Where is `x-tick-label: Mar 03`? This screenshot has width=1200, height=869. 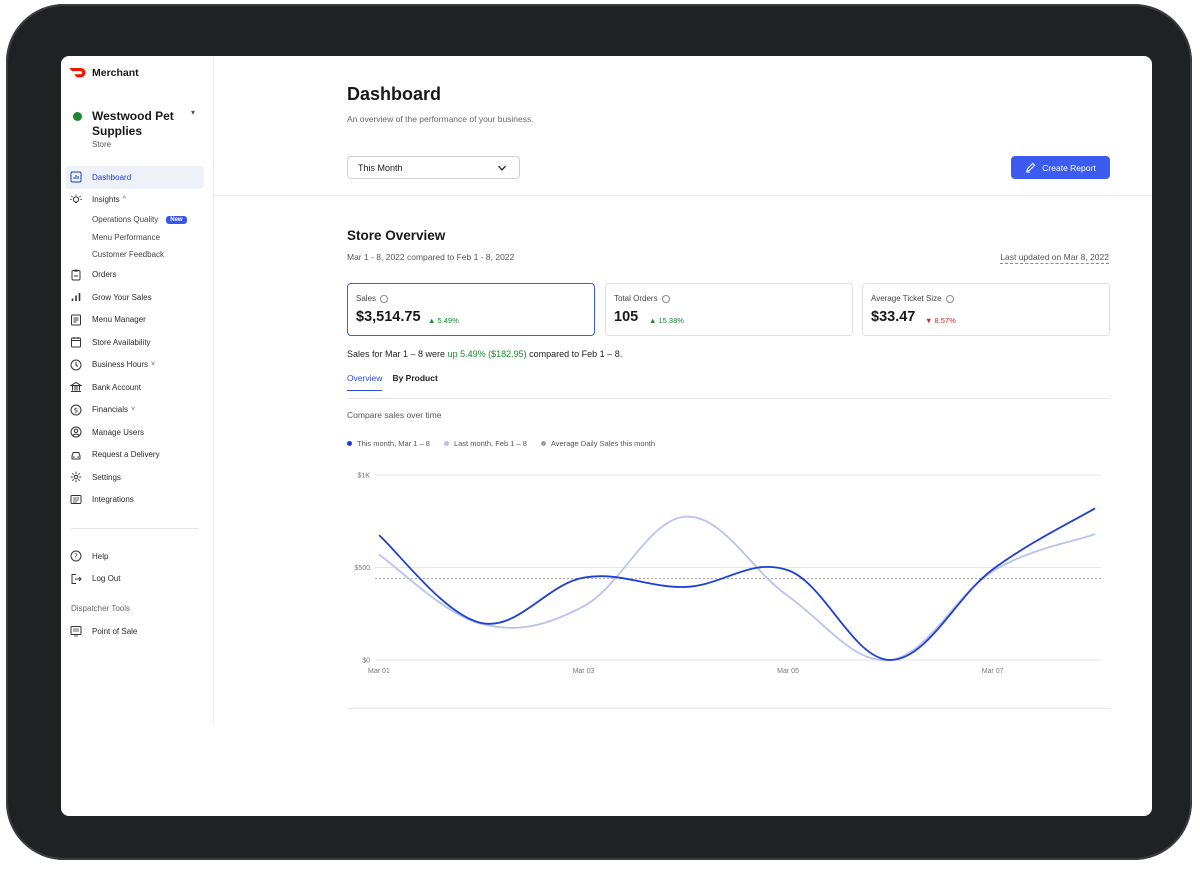 x-tick-label: Mar 03 is located at coordinates (584, 671).